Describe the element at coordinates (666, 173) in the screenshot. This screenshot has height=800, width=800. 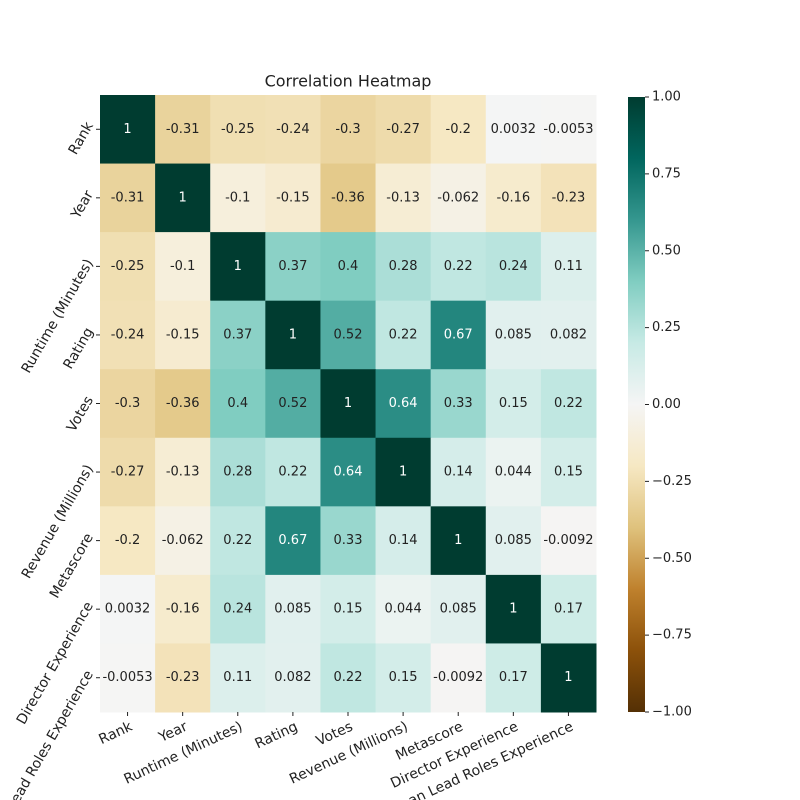
I see `colorbar-tick-label: 0.75` at that location.